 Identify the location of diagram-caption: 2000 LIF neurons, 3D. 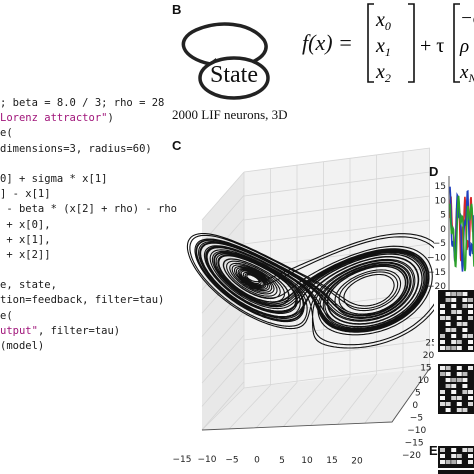
(230, 114).